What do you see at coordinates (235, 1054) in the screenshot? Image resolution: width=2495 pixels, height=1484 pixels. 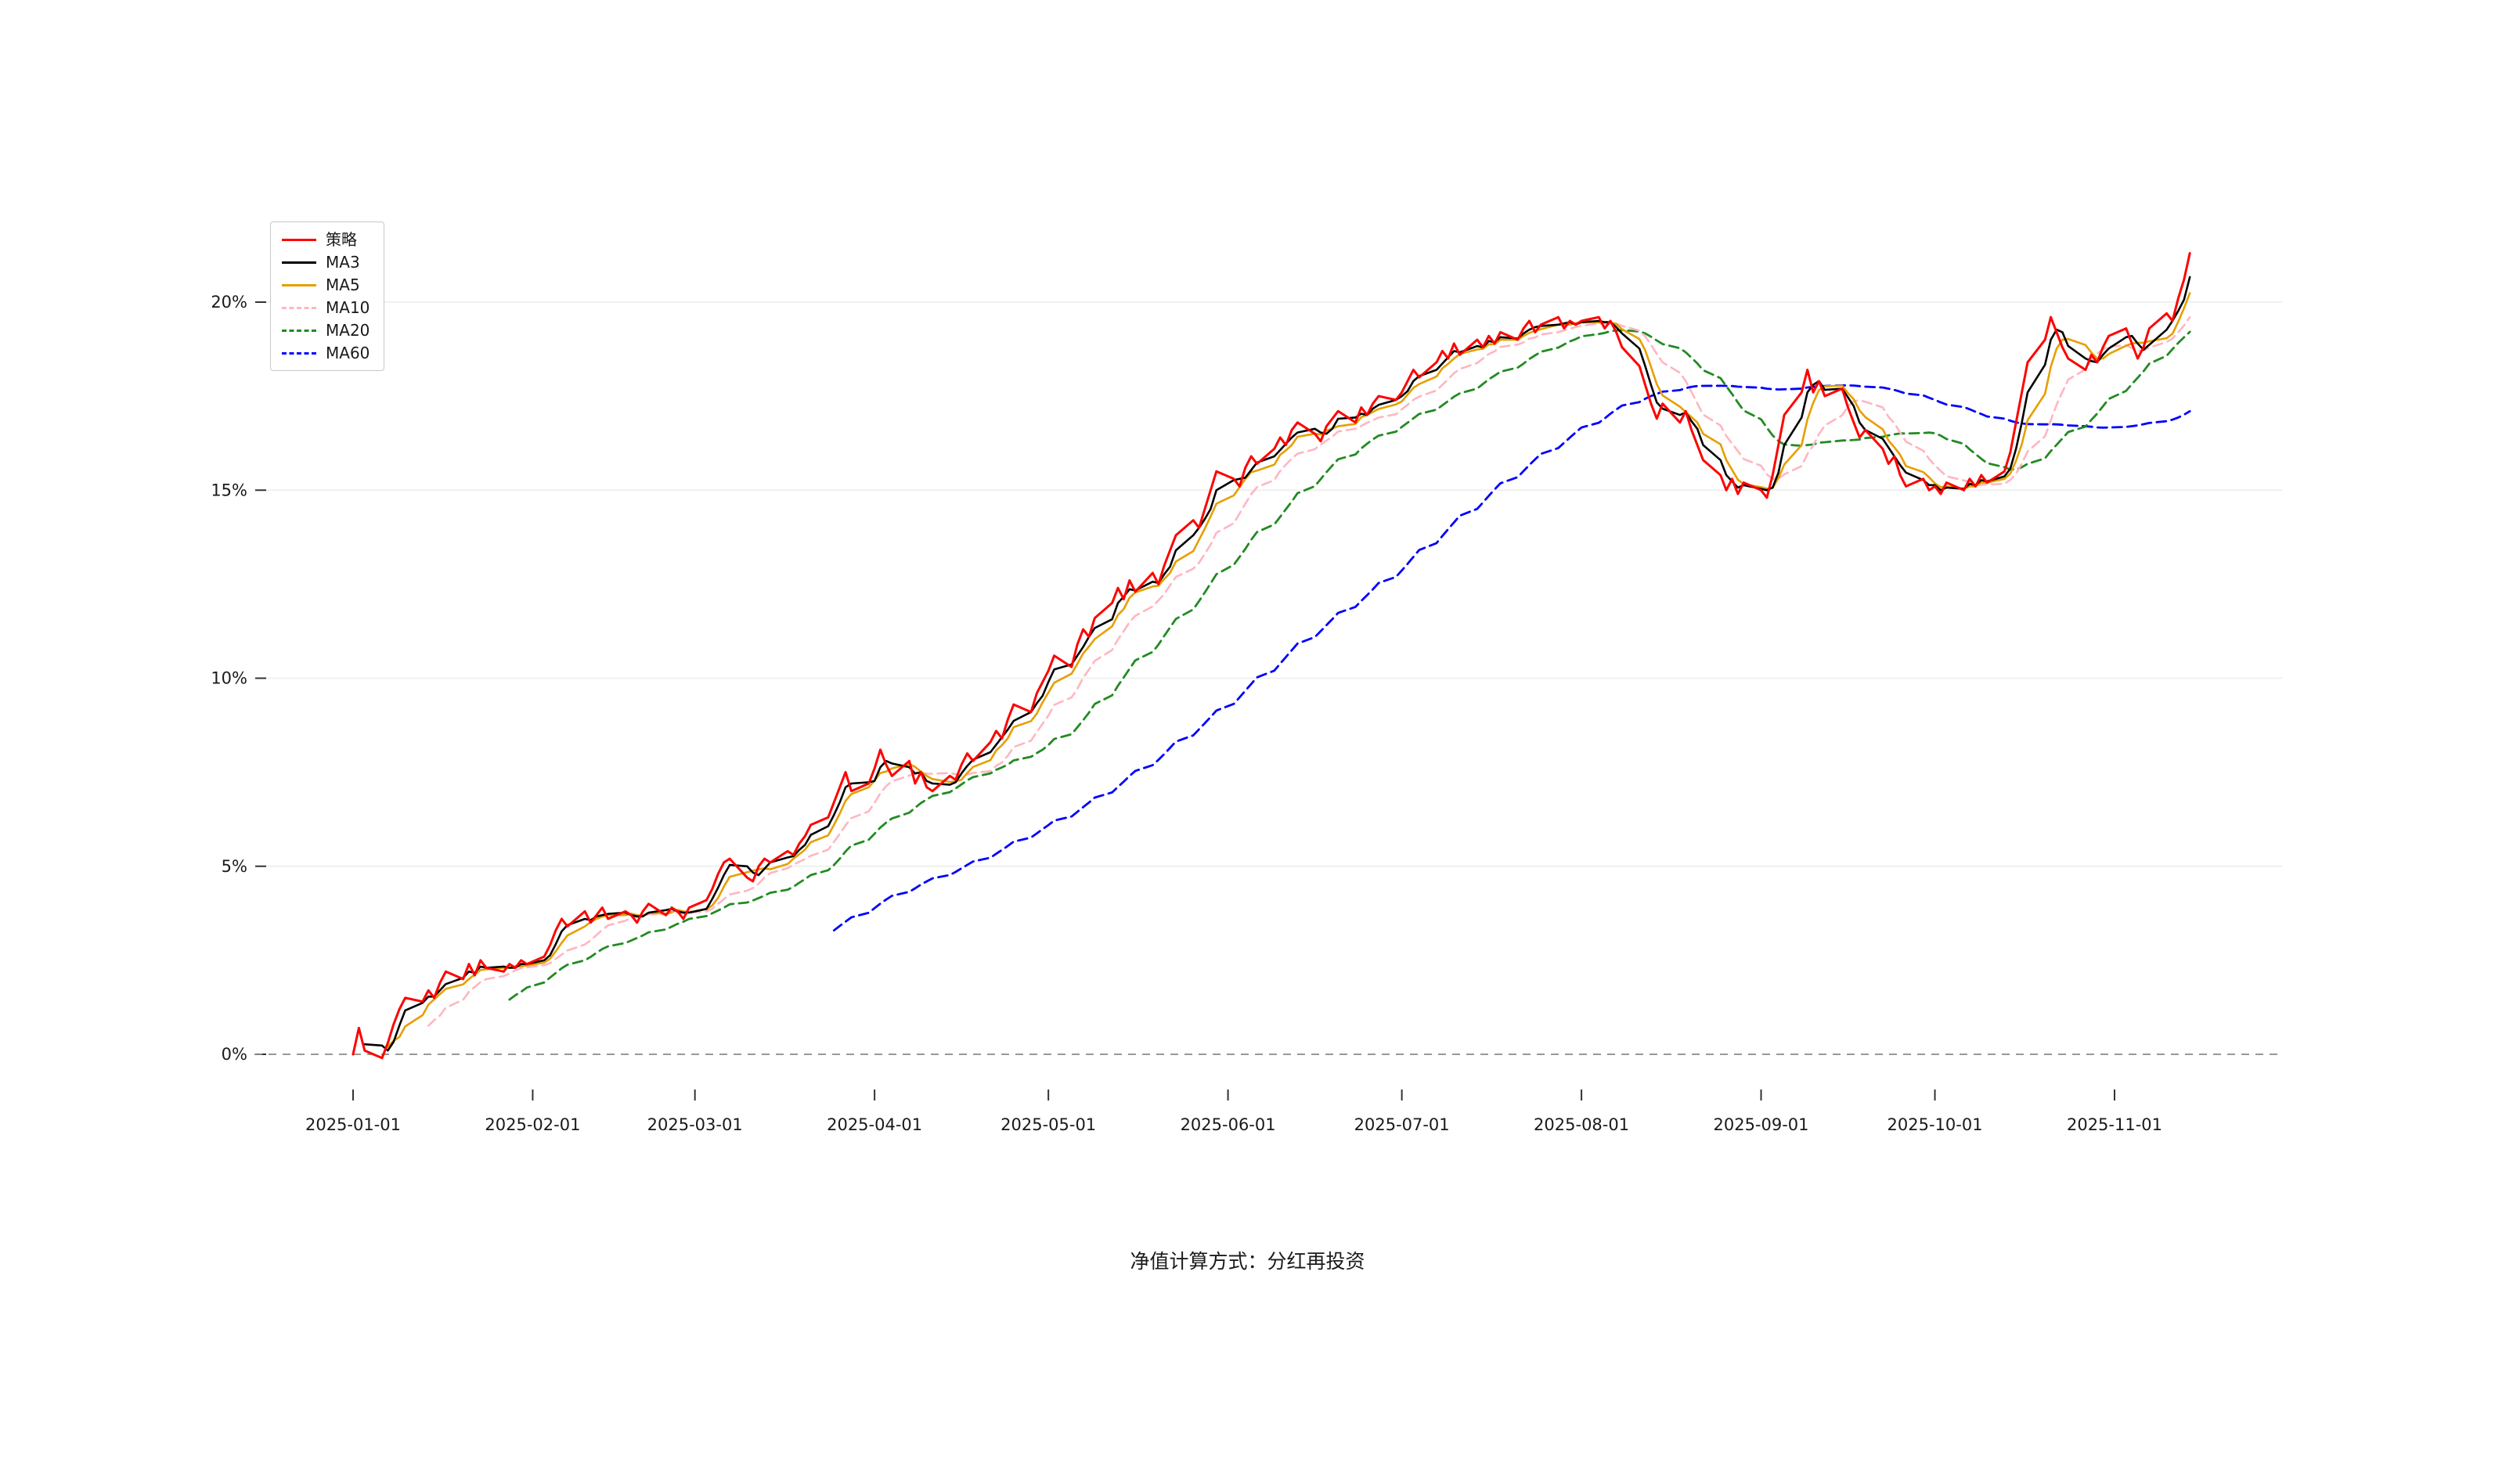 I see `y-tick-label: 0%` at bounding box center [235, 1054].